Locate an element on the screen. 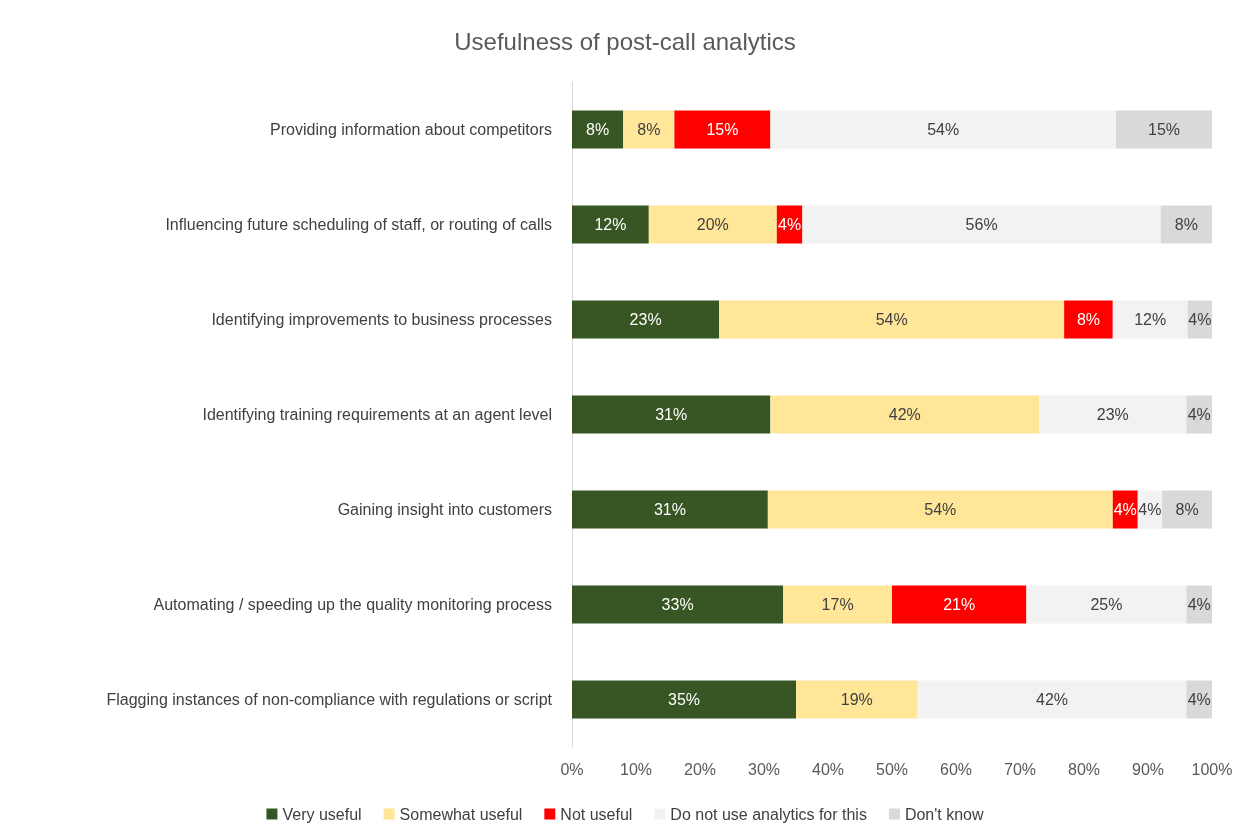  data-label: 33% is located at coordinates (677, 604).